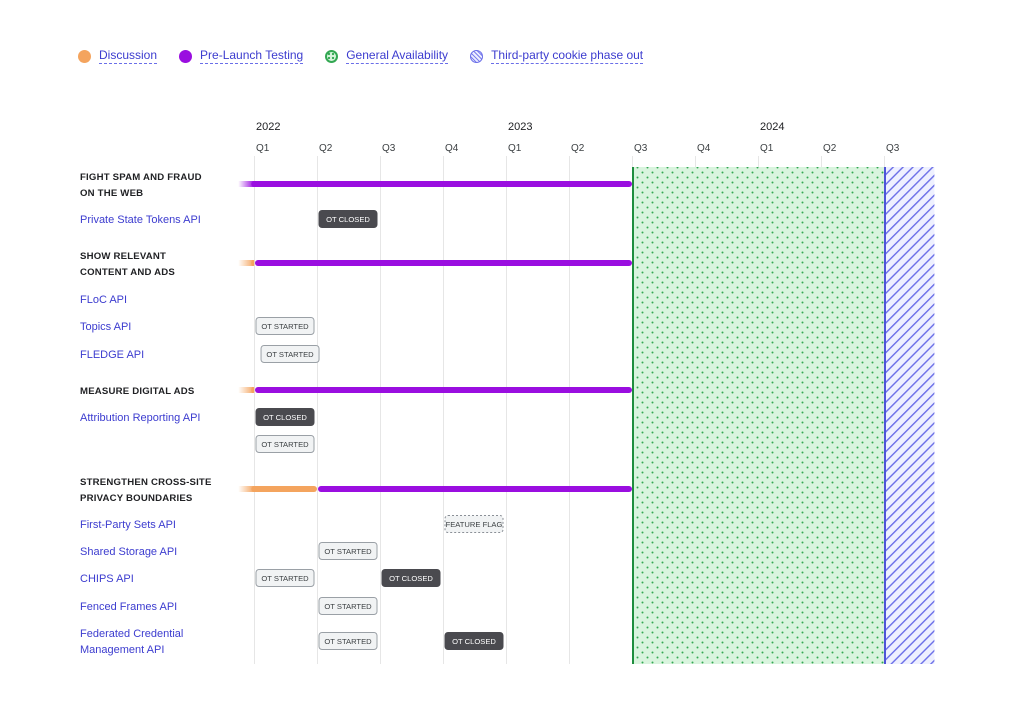 The height and width of the screenshot is (726, 1024). I want to click on legend-label-third-party-cookie-phase-out: Third-party cookie phase out, so click(567, 56).